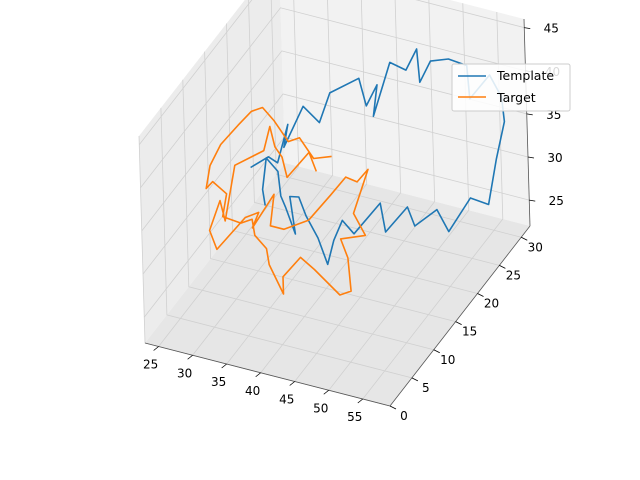 The width and height of the screenshot is (640, 480). Describe the element at coordinates (525, 75) in the screenshot. I see `legend-label-template: Template` at that location.